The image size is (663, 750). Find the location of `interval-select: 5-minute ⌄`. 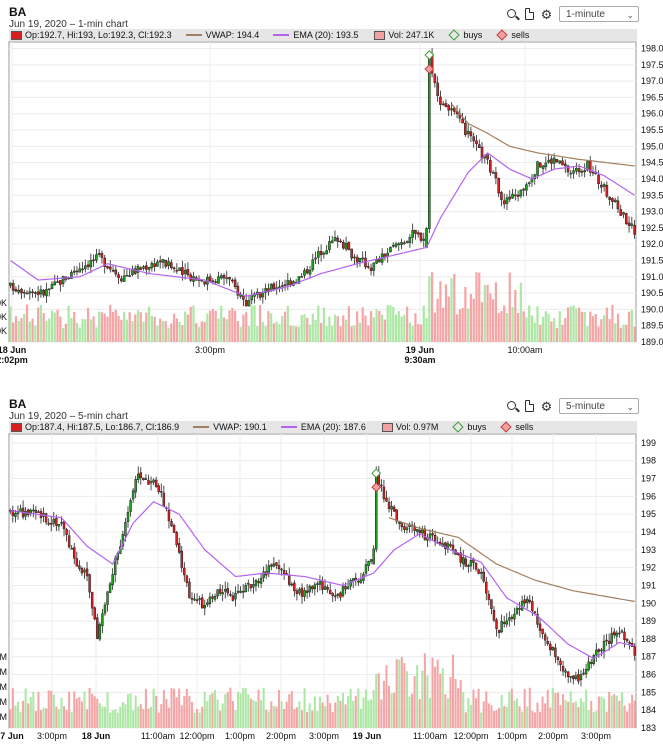

interval-select: 5-minute ⌄ is located at coordinates (599, 406).